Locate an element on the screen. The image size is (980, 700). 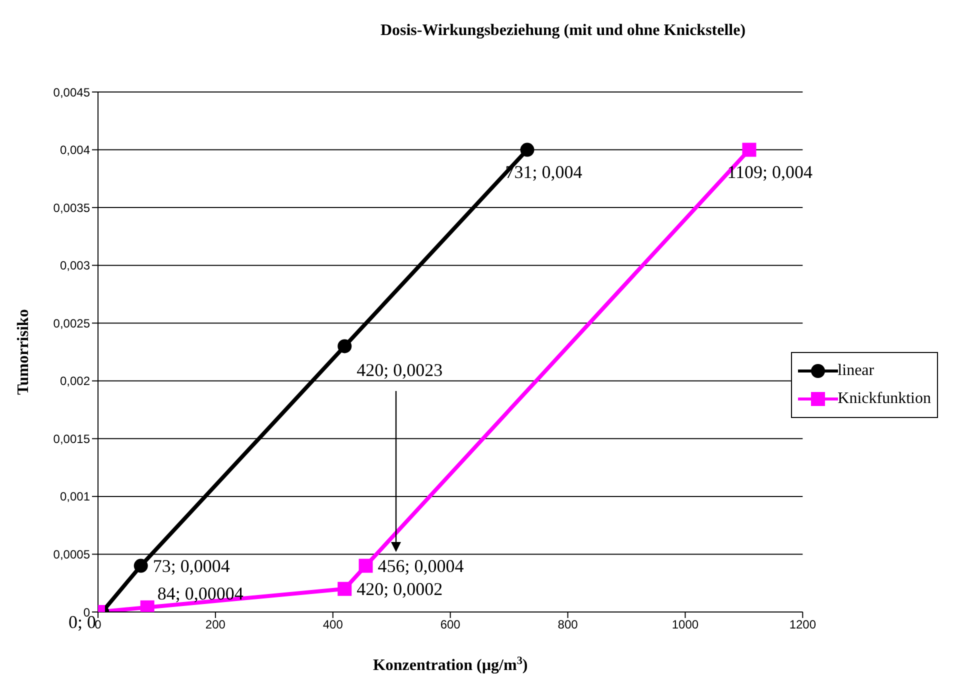
y-tick-label: 0,001 is located at coordinates (75, 497).